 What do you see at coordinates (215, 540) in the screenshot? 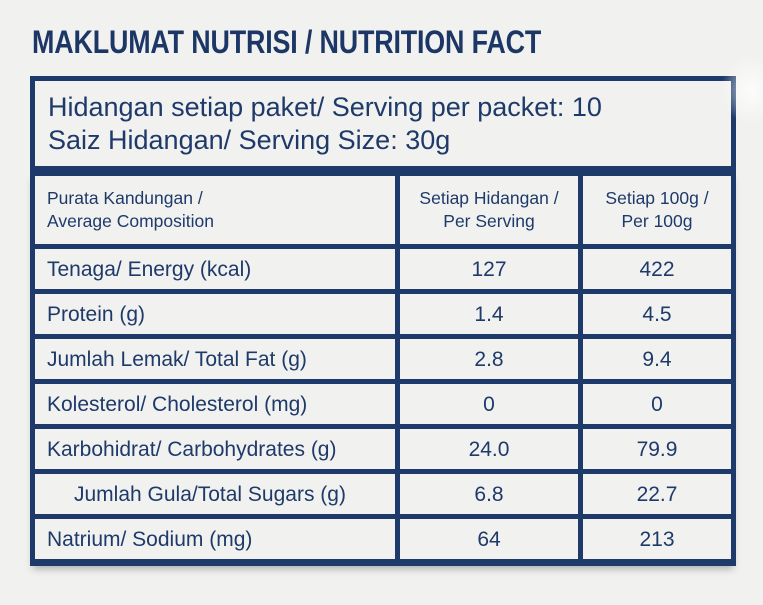
I see `nutrient-label: Natrium/ Sodium (mg)` at bounding box center [215, 540].